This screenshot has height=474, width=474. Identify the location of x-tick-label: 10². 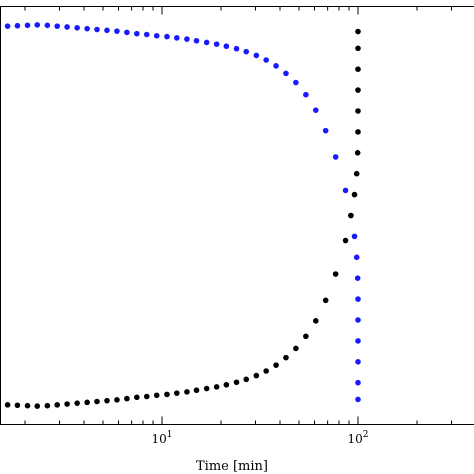
(357, 438).